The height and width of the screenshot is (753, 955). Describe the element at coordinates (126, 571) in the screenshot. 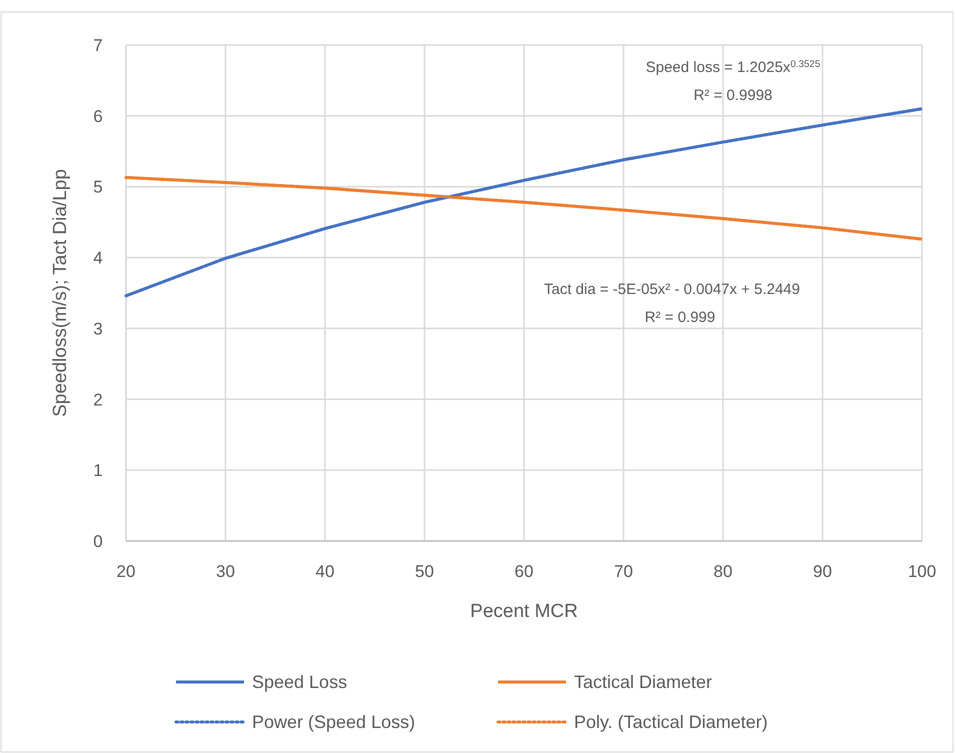

I see `x-tick-label: 20` at that location.